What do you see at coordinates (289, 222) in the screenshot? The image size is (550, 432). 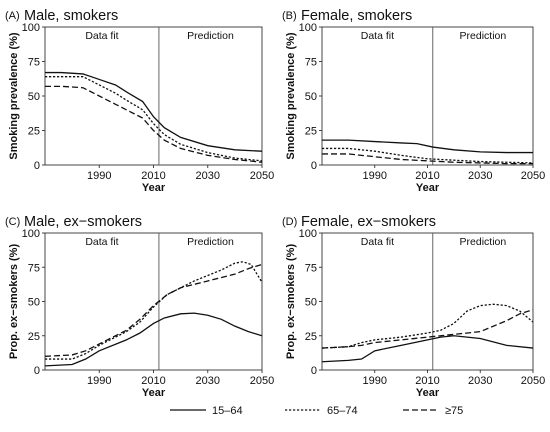 I see `panel-letter: (D)` at bounding box center [289, 222].